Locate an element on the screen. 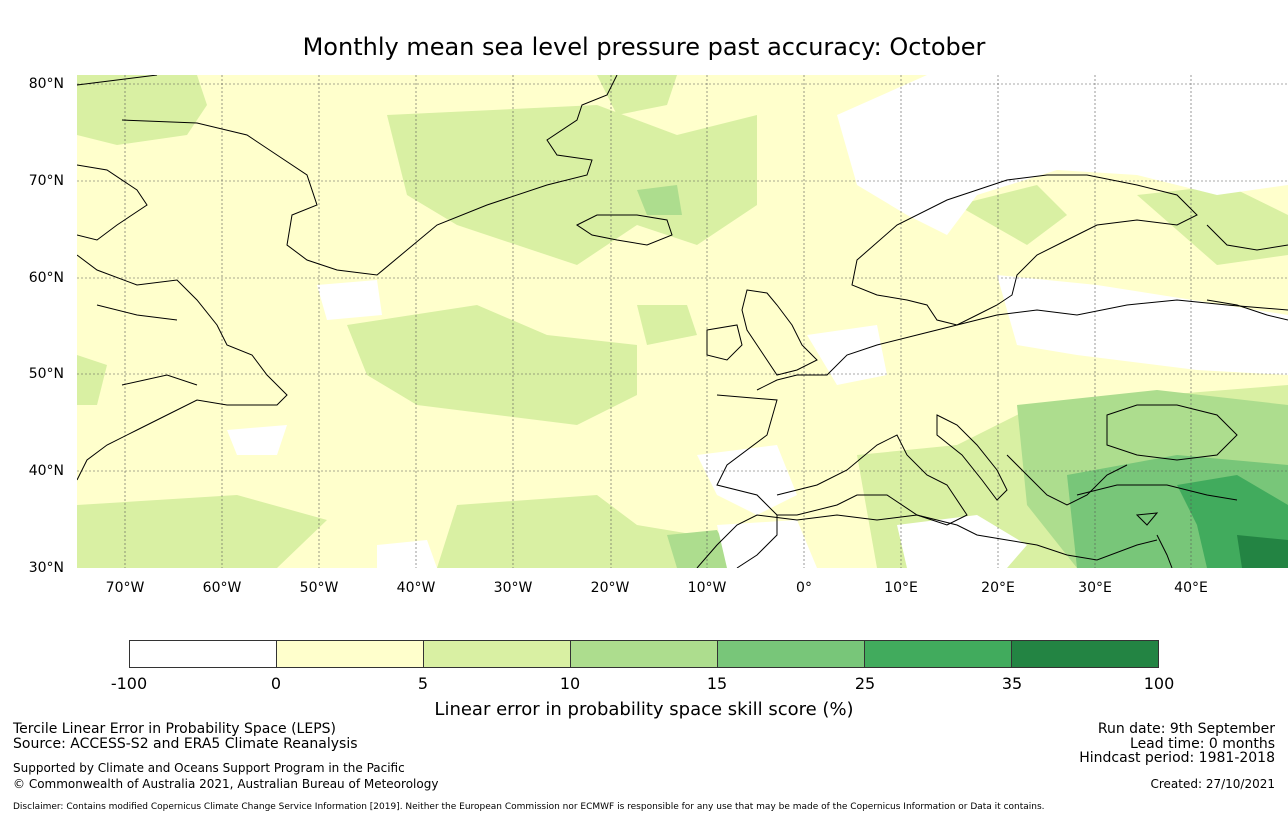 This screenshot has width=1288, height=816. colorbar is located at coordinates (644, 654).